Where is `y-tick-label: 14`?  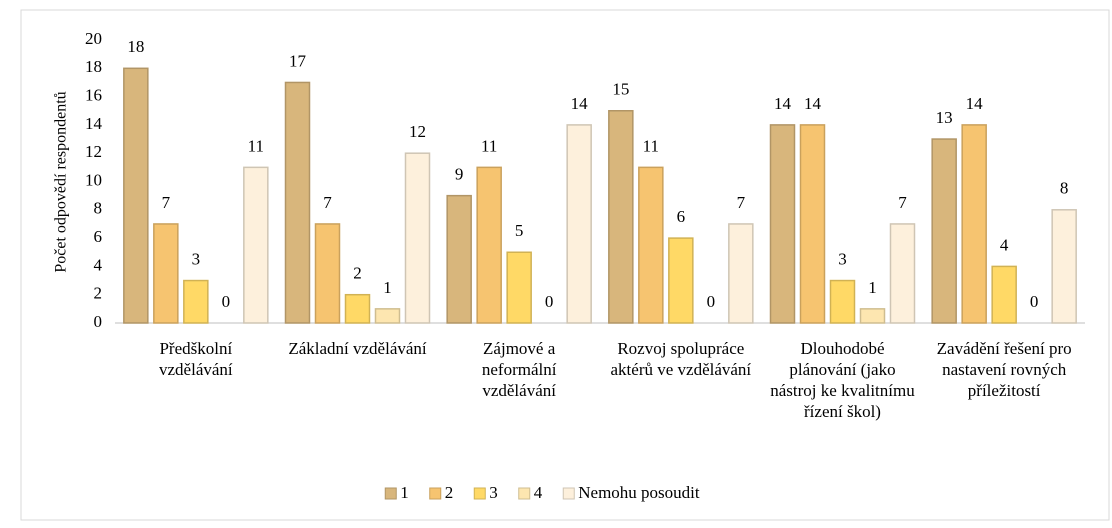
y-tick-label: 14 is located at coordinates (94, 123).